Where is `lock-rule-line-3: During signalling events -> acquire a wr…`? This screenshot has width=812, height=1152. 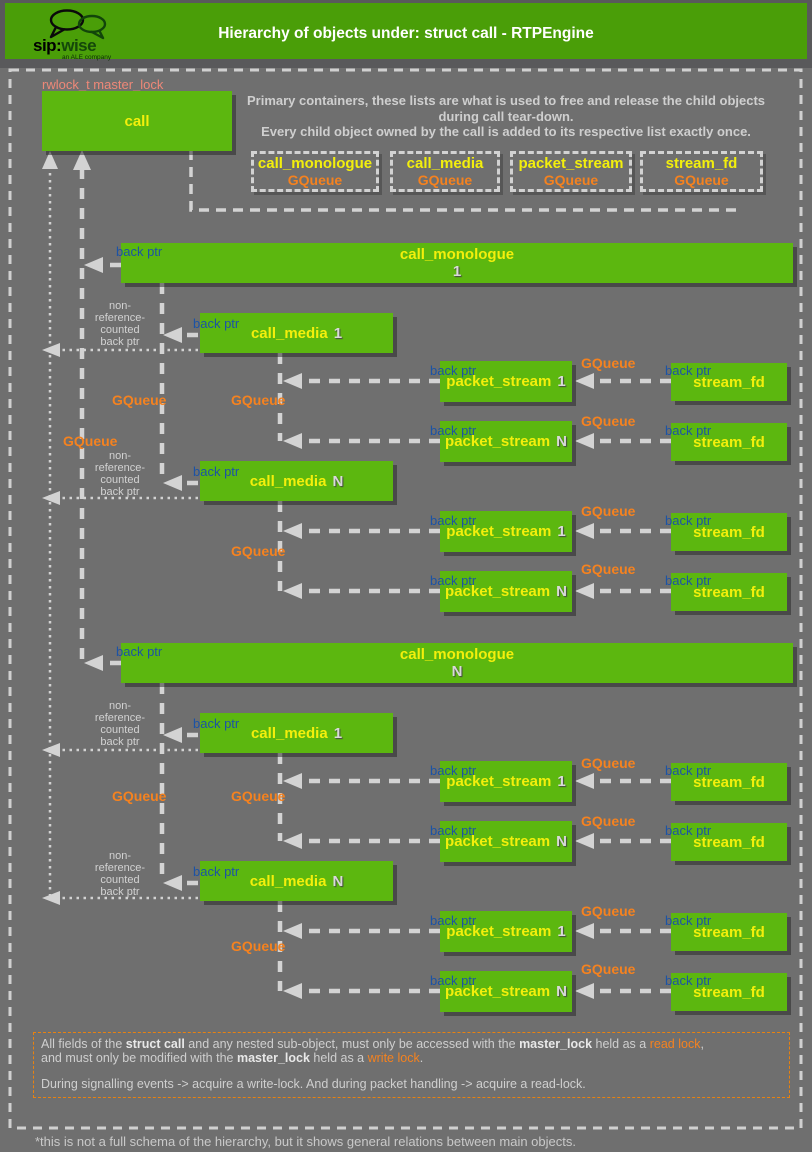
lock-rule-line-3: During signalling events -> acquire a wr… is located at coordinates (313, 1084).